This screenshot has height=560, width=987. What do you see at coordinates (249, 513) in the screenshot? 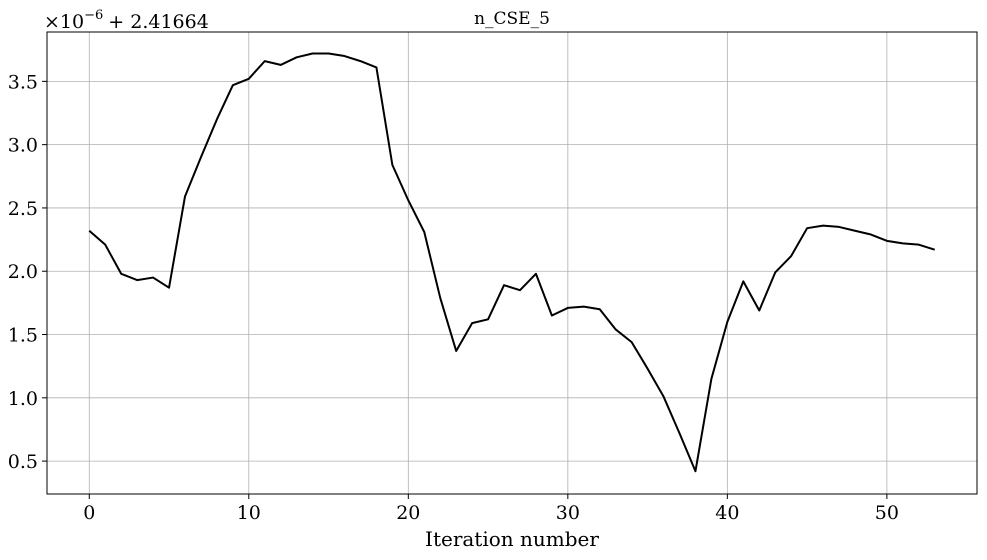
I see `x-tick-label: 10` at bounding box center [249, 513].